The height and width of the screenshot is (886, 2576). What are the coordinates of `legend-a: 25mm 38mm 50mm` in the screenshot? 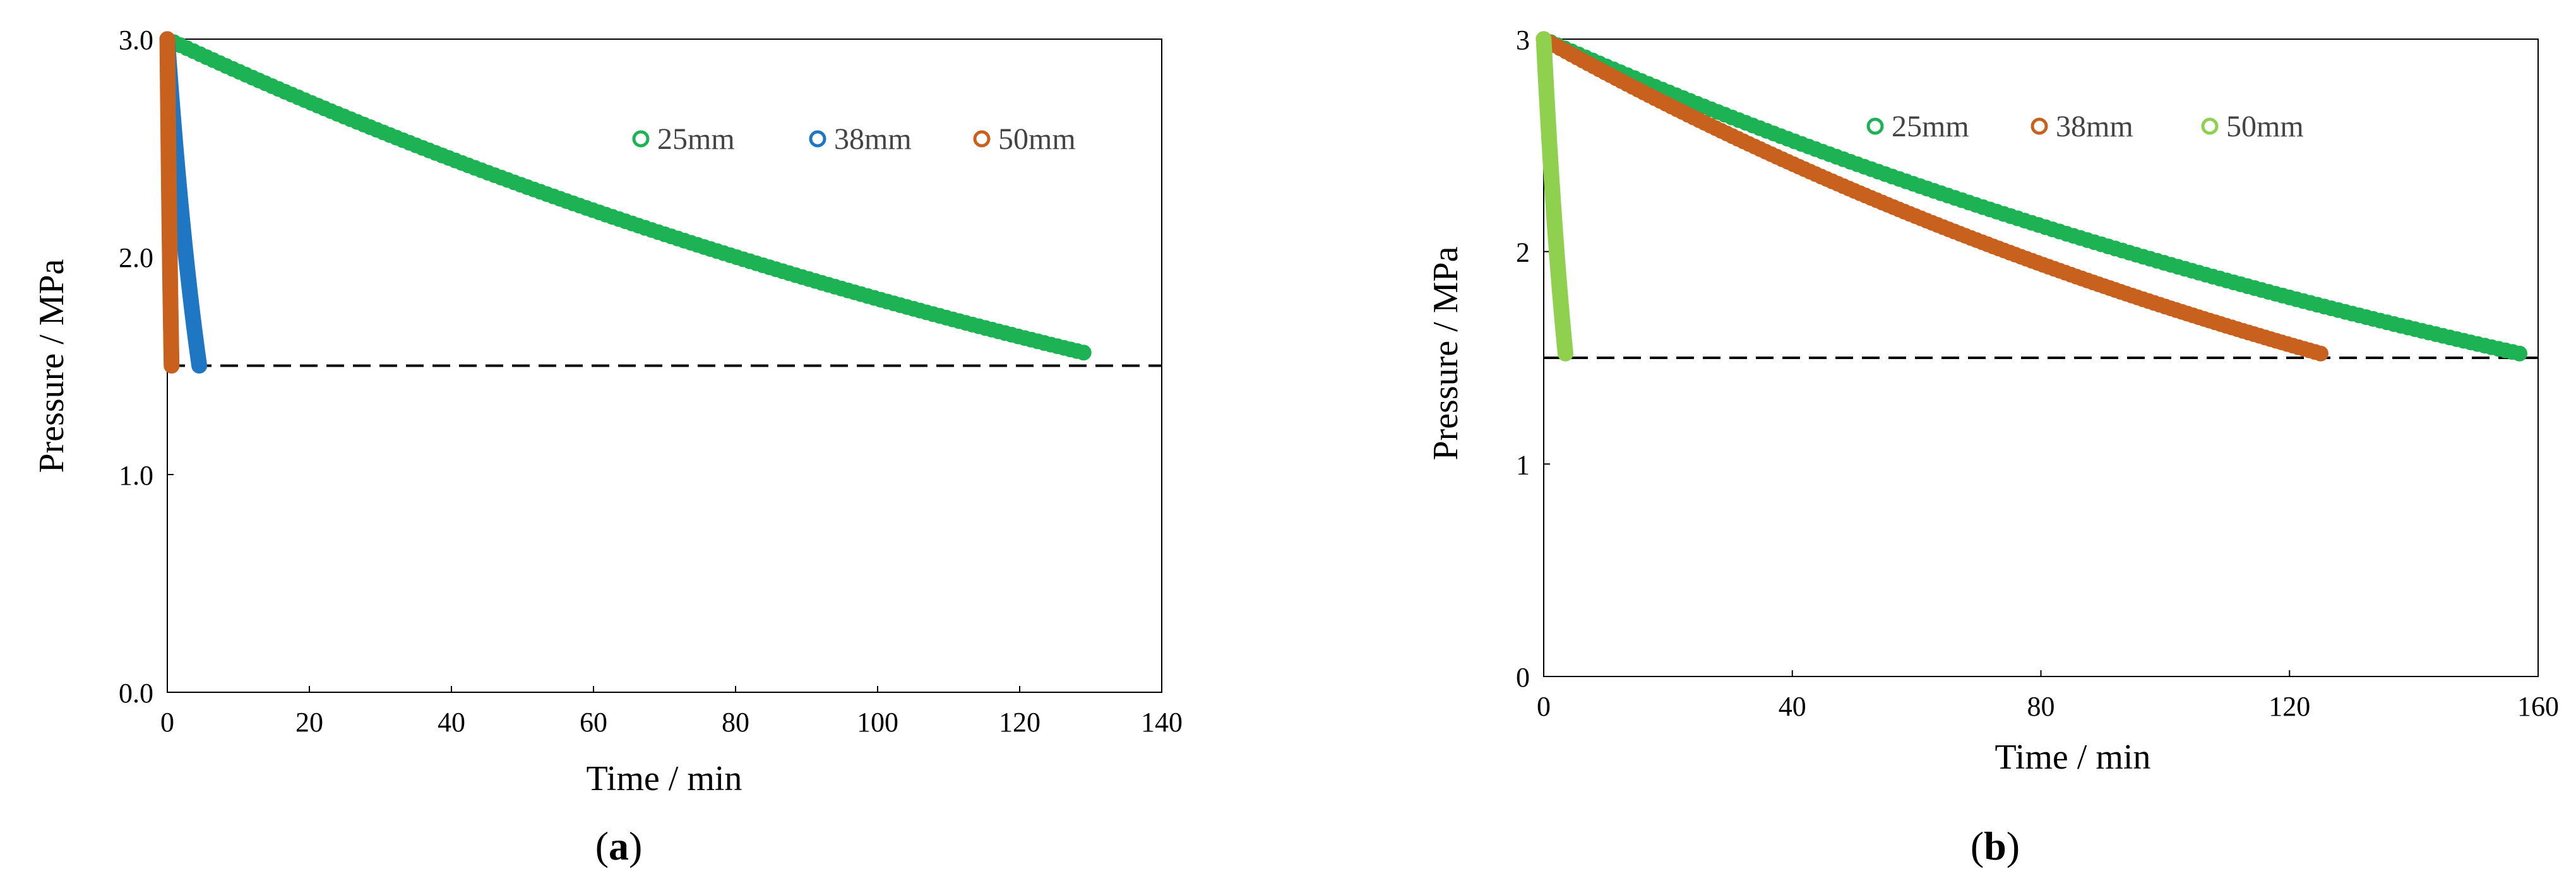 It's located at (854, 139).